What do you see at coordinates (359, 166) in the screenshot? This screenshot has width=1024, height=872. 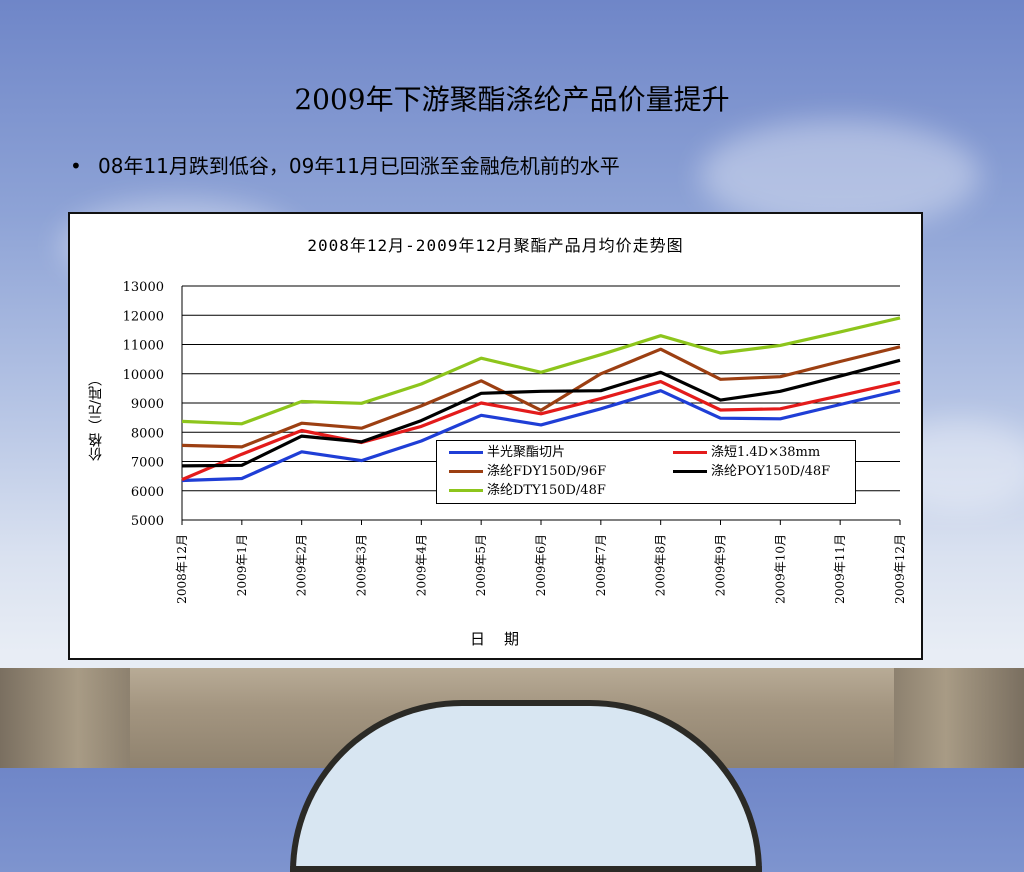 I see `bullet-text: 08年11月跌到低谷，09年11月已回涨至金融危机前的水平` at bounding box center [359, 166].